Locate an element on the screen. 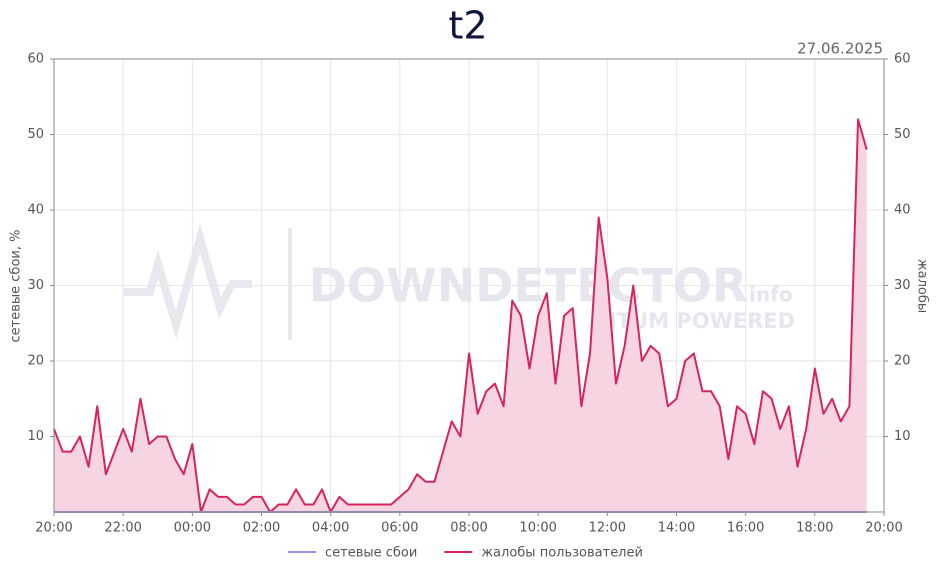 The width and height of the screenshot is (938, 575). y-tick-label: 20 is located at coordinates (35, 361).